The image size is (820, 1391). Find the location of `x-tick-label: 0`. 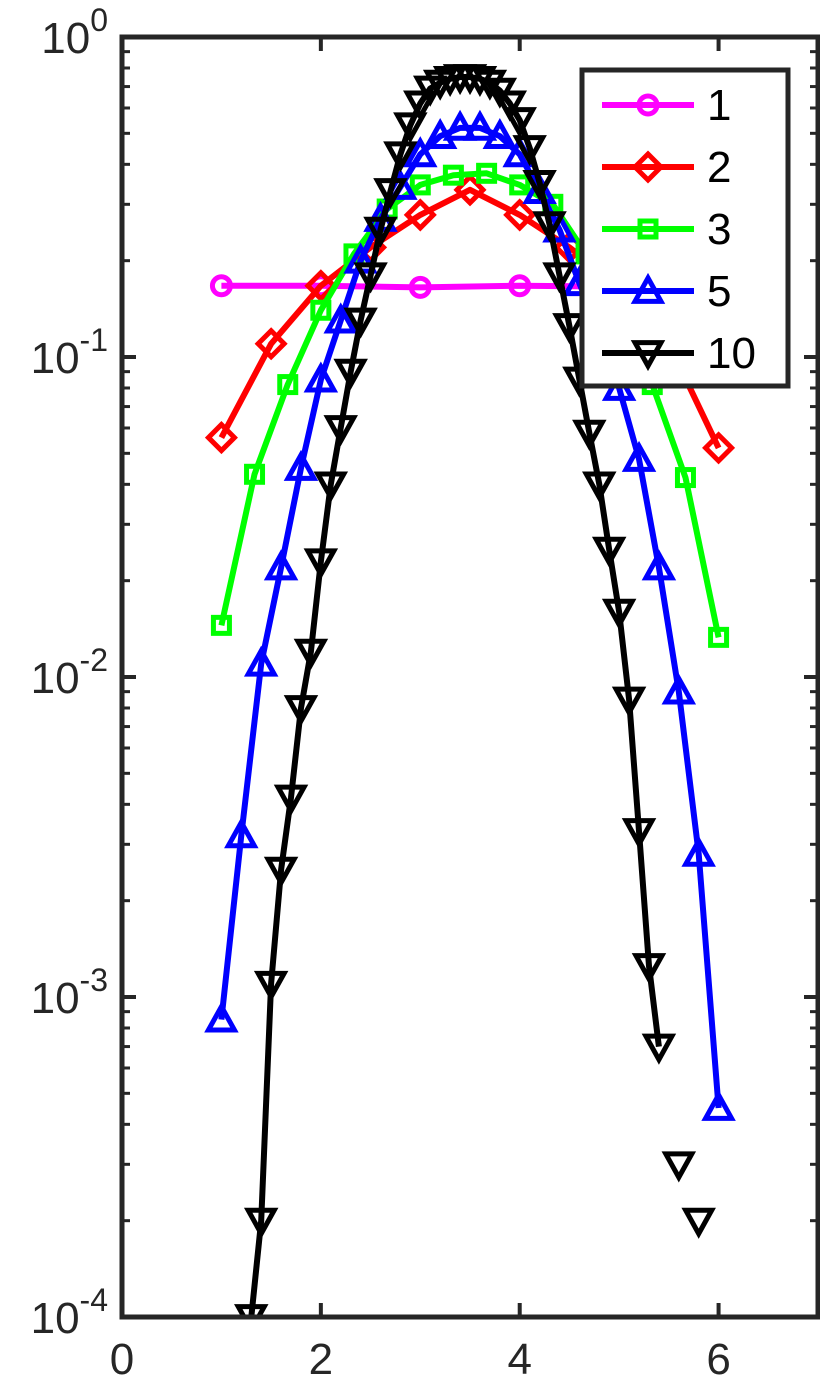

x-tick-label: 0 is located at coordinates (122, 1359).